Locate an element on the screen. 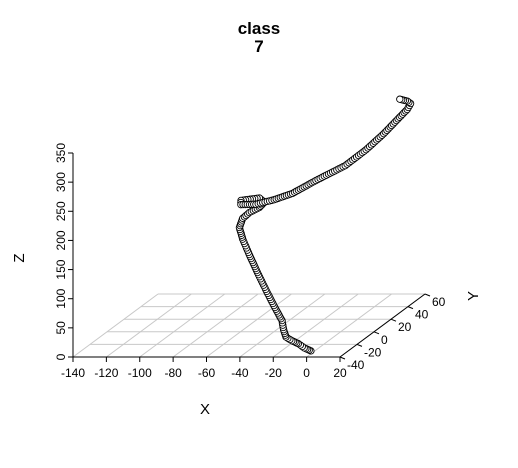 This screenshot has width=518, height=468. z-axis-title: Z is located at coordinates (19, 257).